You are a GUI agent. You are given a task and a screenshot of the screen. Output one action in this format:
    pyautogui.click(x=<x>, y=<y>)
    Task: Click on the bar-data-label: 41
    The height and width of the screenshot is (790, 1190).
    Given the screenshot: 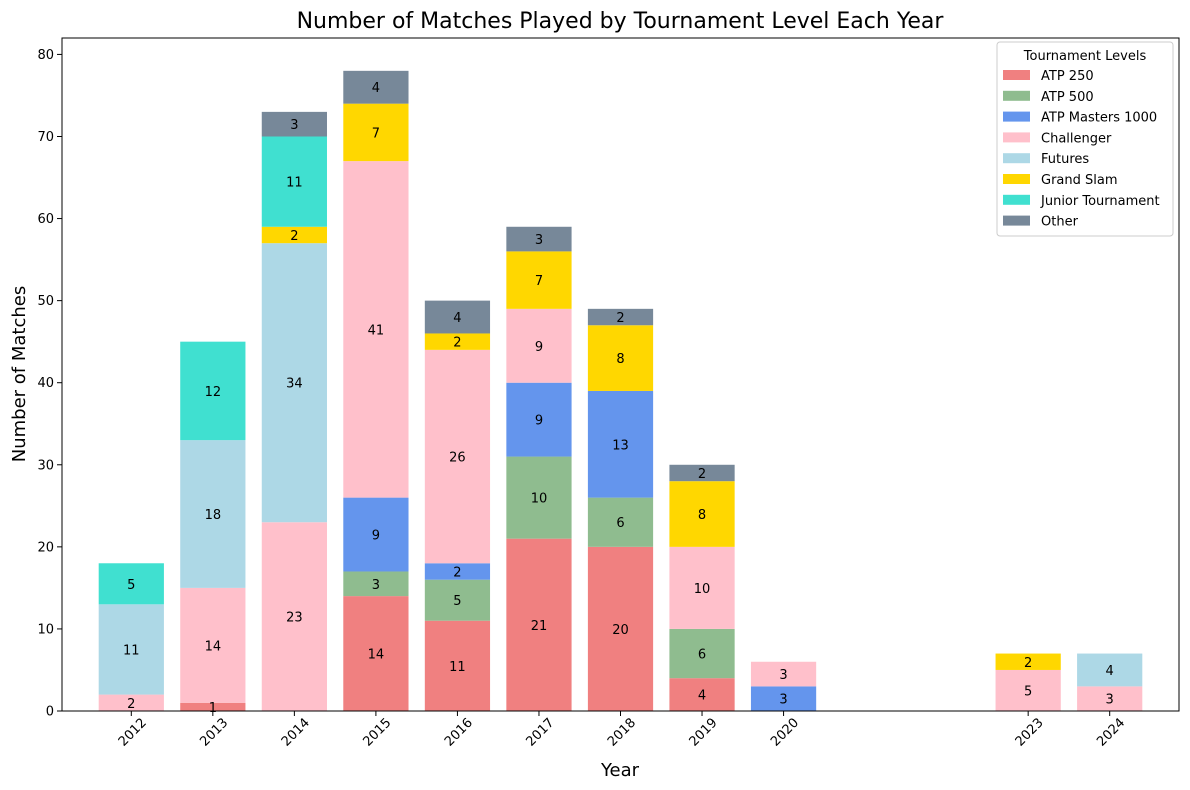 What is the action you would take?
    pyautogui.click(x=376, y=330)
    